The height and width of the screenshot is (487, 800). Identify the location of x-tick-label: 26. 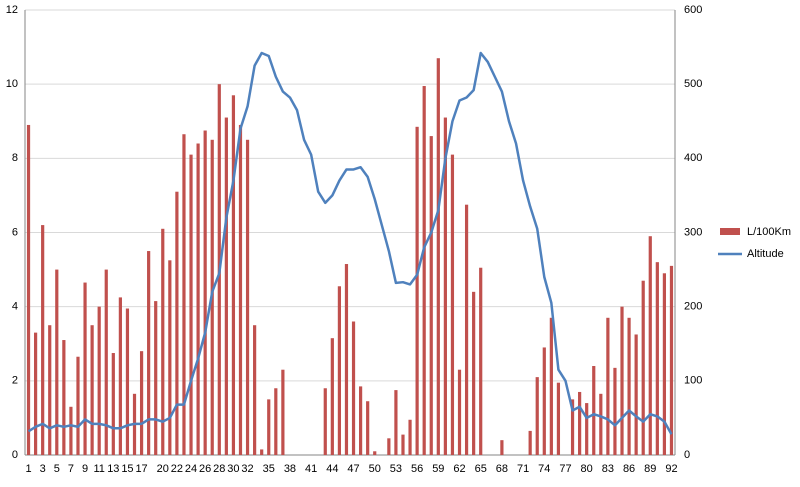
(205, 469).